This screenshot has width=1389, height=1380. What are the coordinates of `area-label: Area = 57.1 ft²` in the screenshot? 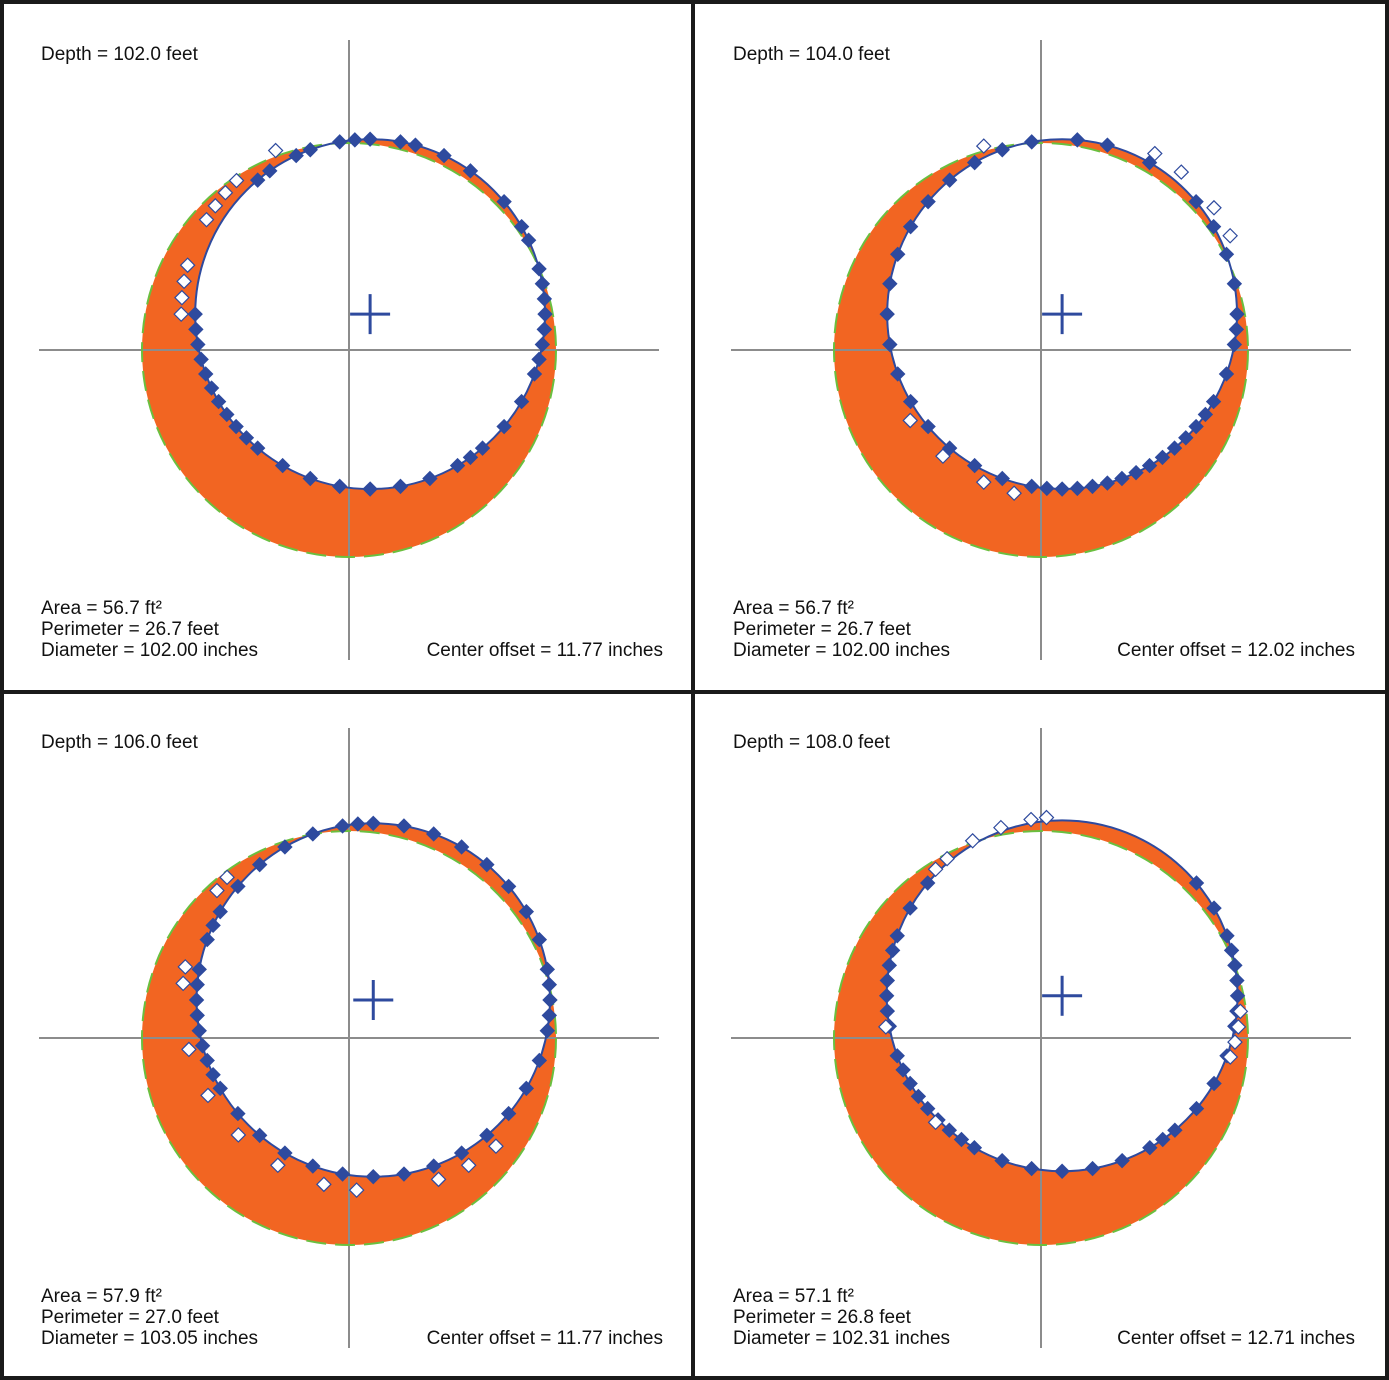 It's located at (793, 1296).